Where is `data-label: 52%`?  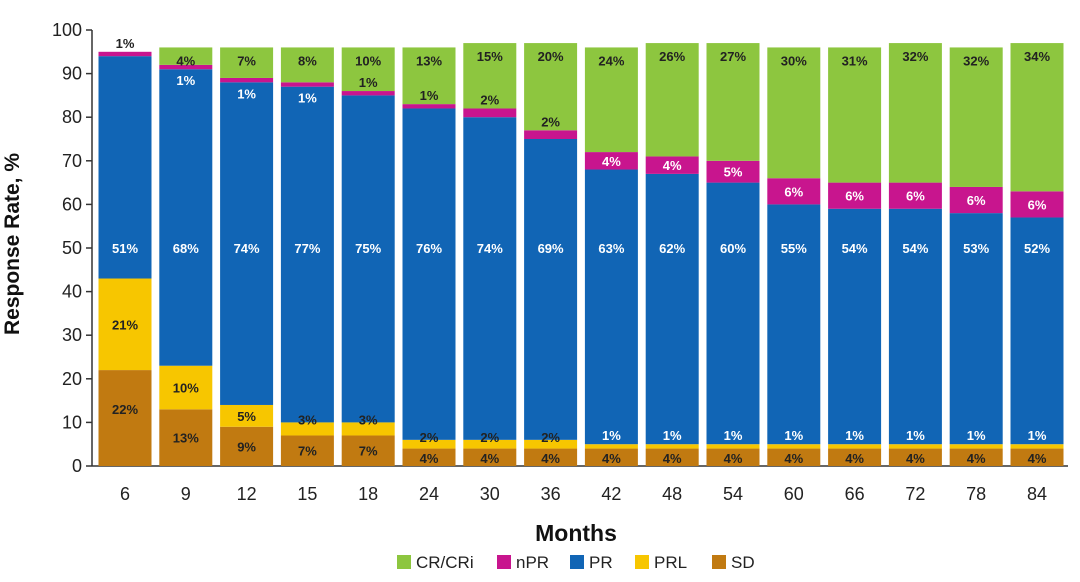 data-label: 52% is located at coordinates (1037, 248).